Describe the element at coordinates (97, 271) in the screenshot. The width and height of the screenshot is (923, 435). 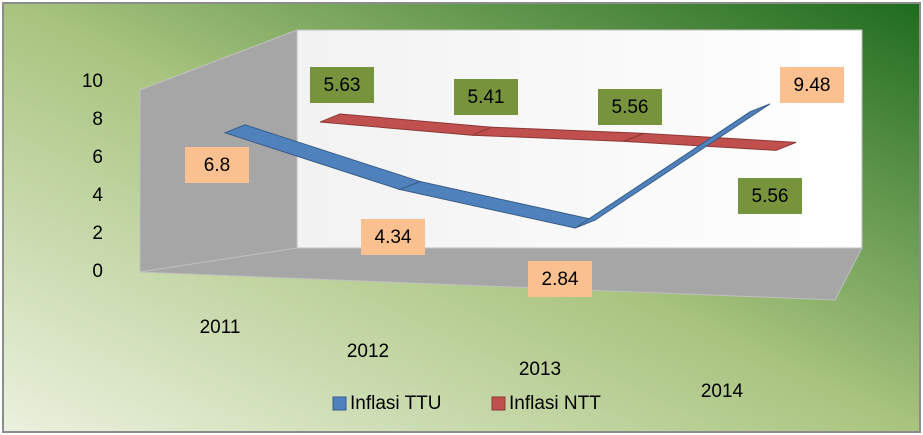
I see `y-tick-label: 0` at that location.